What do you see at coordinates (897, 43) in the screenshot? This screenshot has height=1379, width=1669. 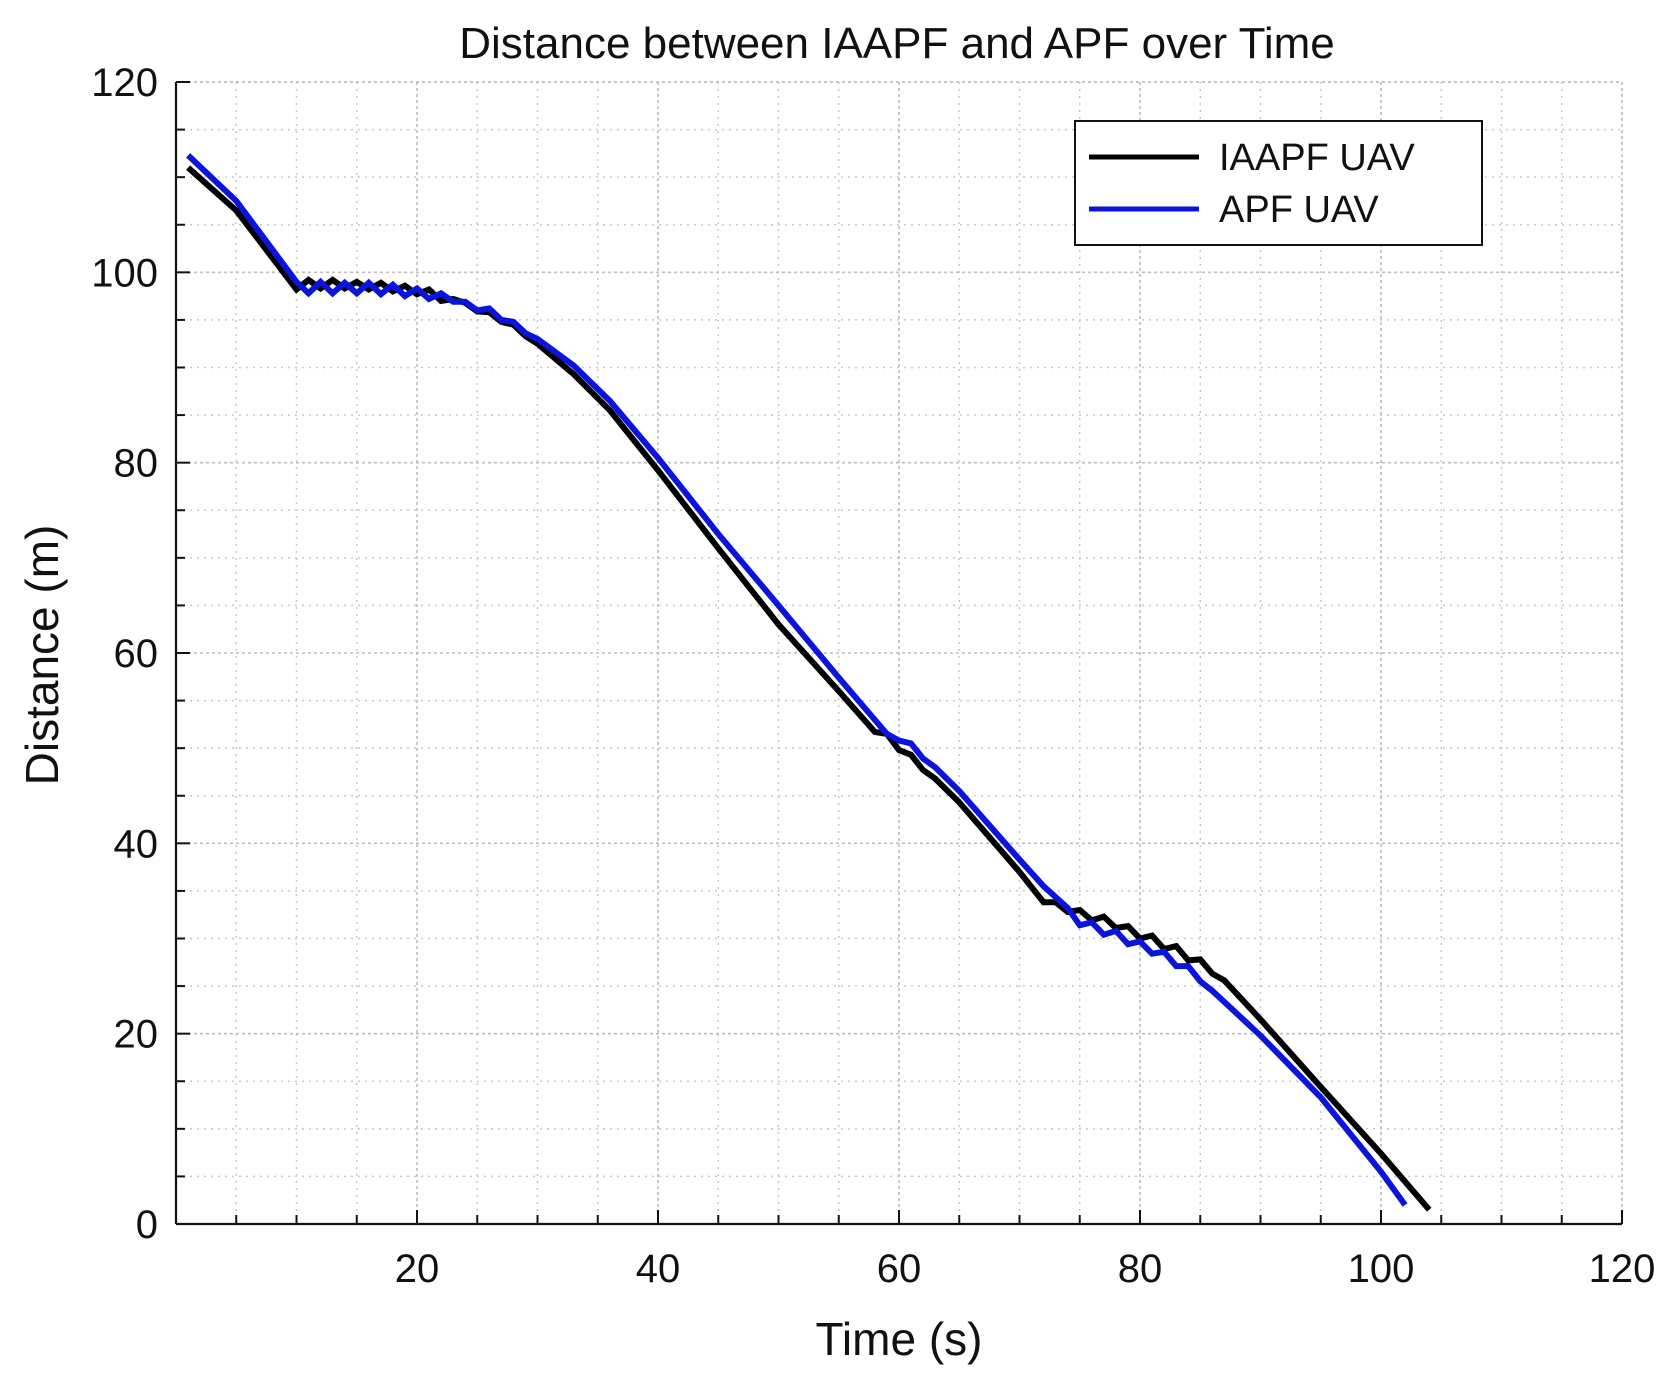 I see `chart-title: Distance between IAAPF and APF over Time` at bounding box center [897, 43].